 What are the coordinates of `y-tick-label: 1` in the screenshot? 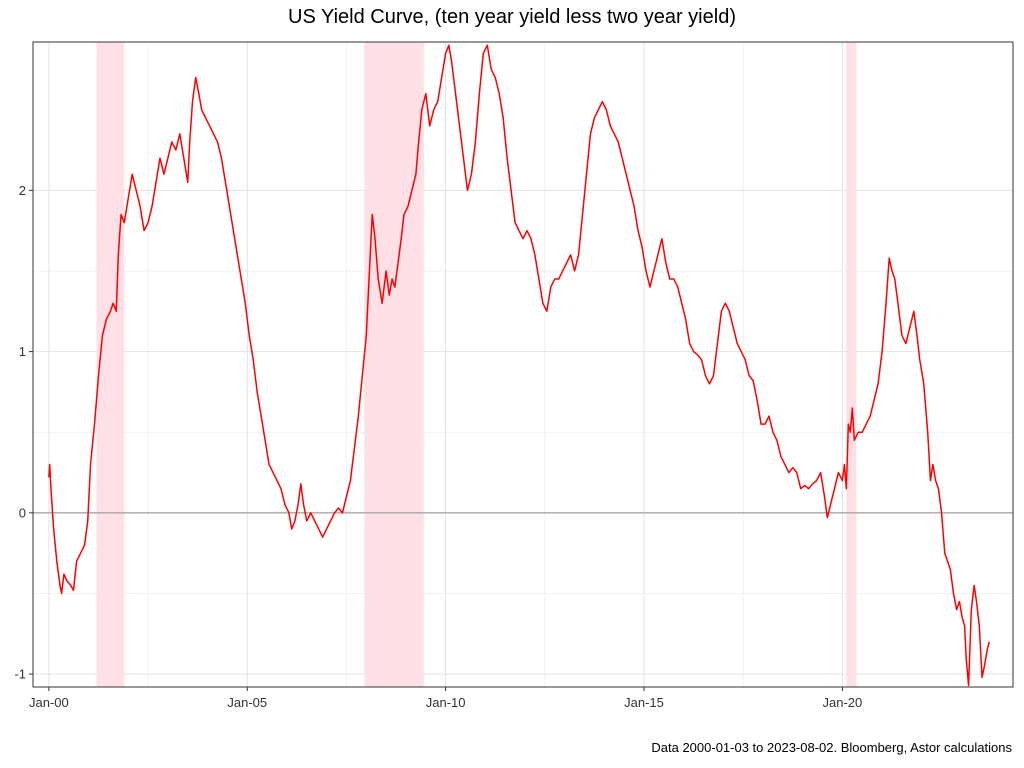 It's located at (22, 351).